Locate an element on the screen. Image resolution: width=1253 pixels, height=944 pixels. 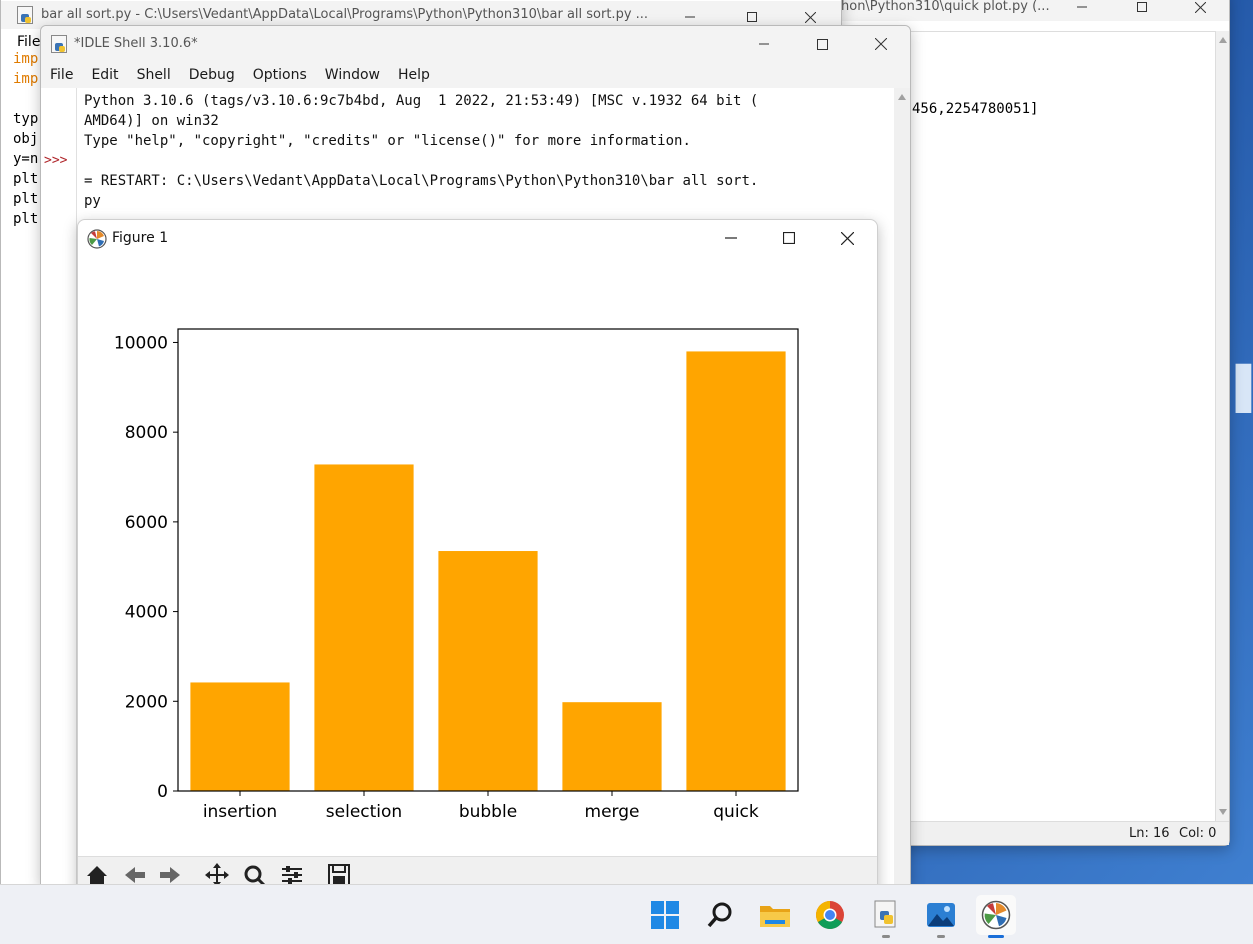
idle-menubar: File Edit Shell Debug Options Window Help is located at coordinates (475, 75).